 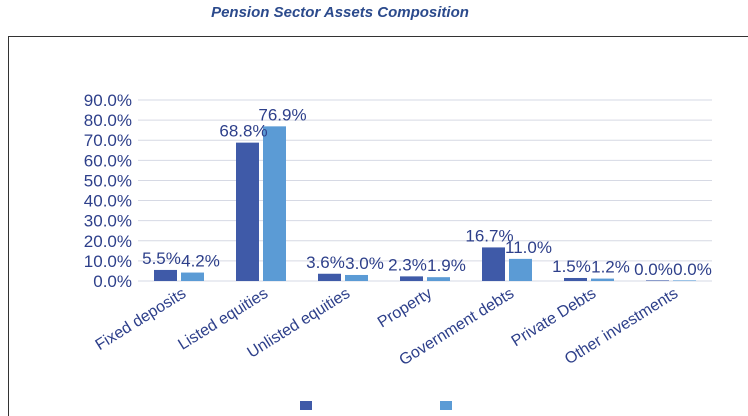 What do you see at coordinates (200, 261) in the screenshot?
I see `data-label: 4.2%` at bounding box center [200, 261].